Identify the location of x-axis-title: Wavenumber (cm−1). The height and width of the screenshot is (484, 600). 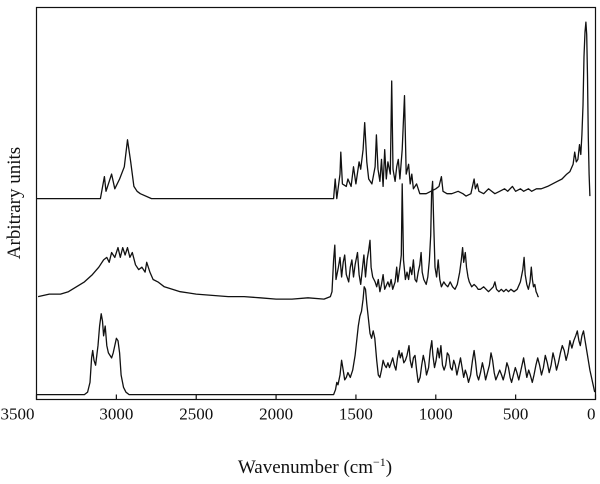
(315, 466).